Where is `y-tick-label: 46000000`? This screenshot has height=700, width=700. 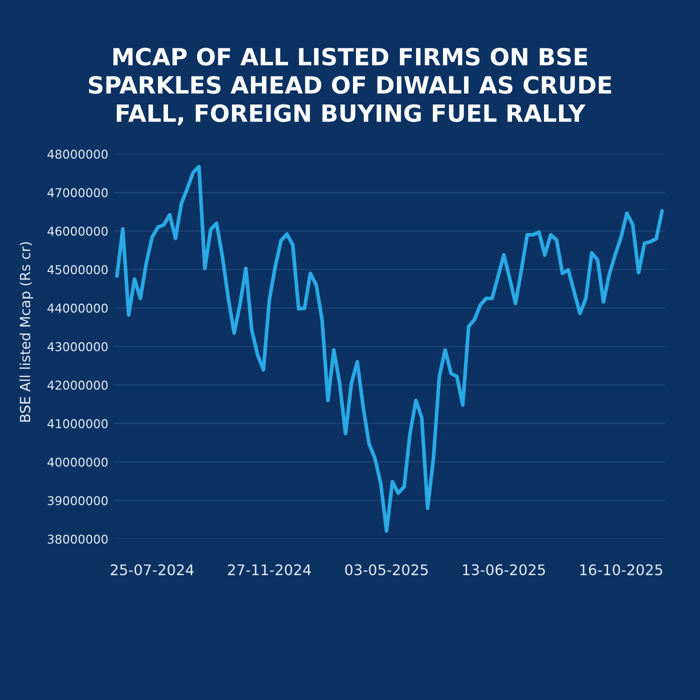
y-tick-label: 46000000 is located at coordinates (78, 231).